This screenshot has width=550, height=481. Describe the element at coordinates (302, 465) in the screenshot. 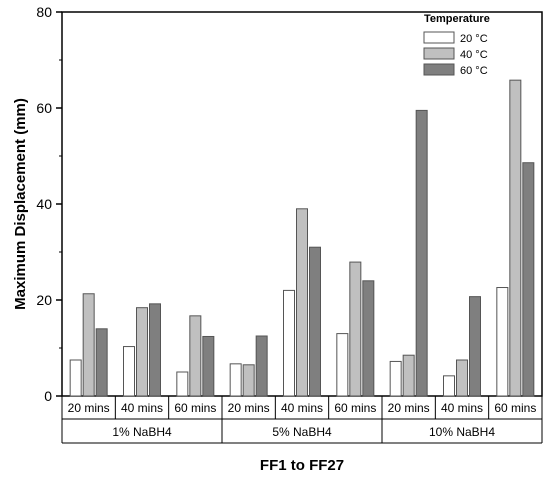

I see `x-axis-title: FF1 to FF27` at that location.